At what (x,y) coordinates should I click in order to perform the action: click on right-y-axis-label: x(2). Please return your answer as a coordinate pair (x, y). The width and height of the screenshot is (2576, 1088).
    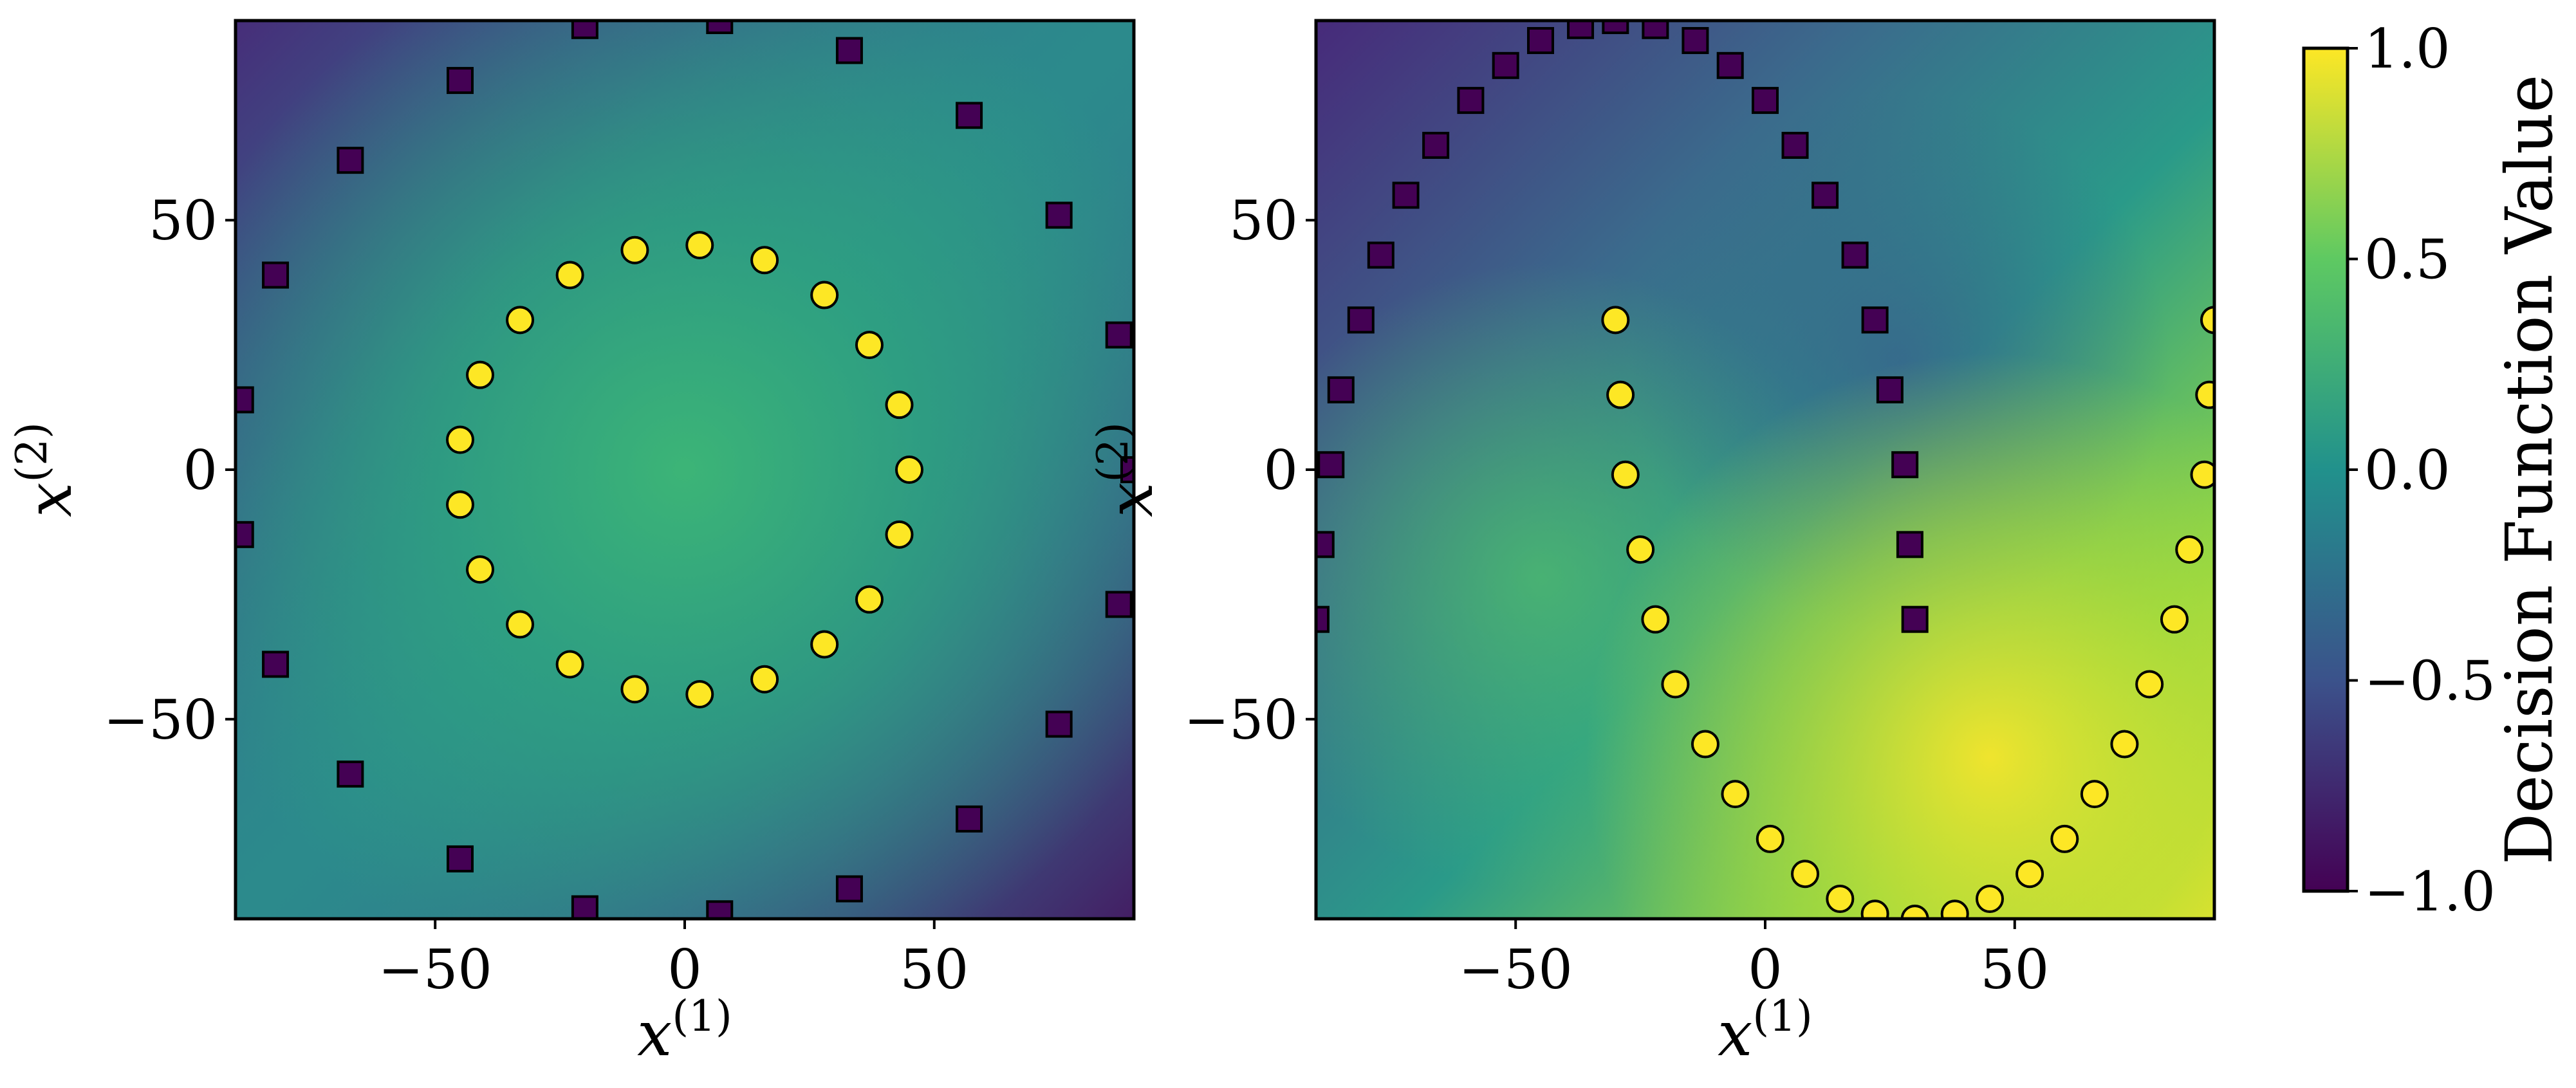
    Looking at the image, I should click on (1127, 469).